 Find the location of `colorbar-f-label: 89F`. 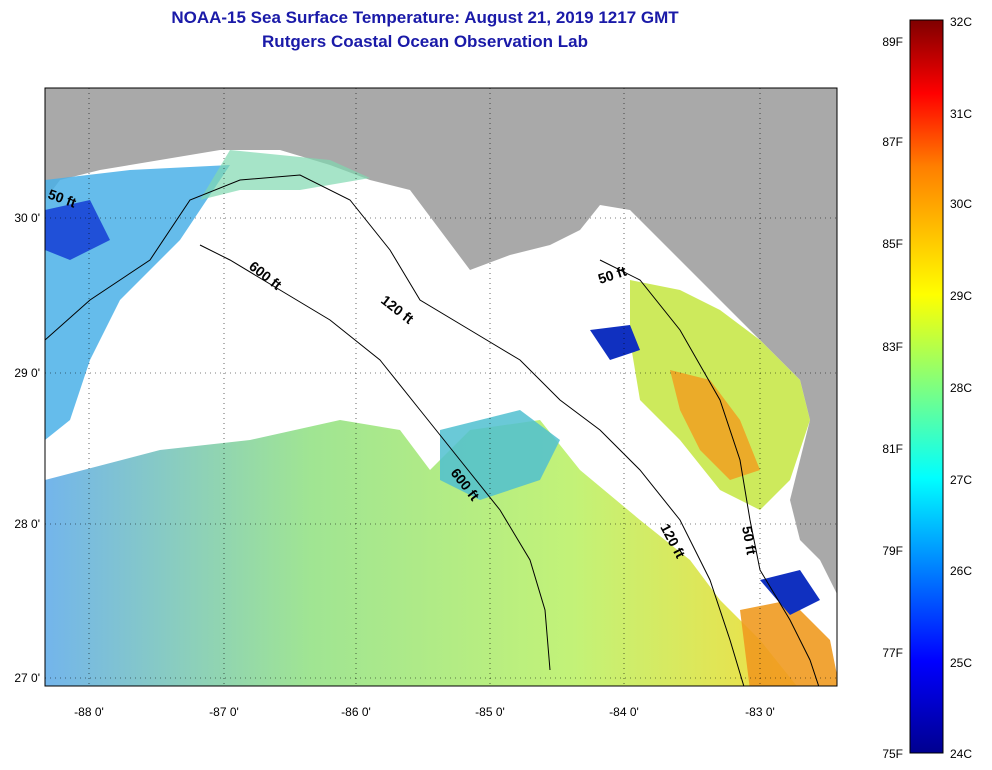

colorbar-f-label: 89F is located at coordinates (892, 42).